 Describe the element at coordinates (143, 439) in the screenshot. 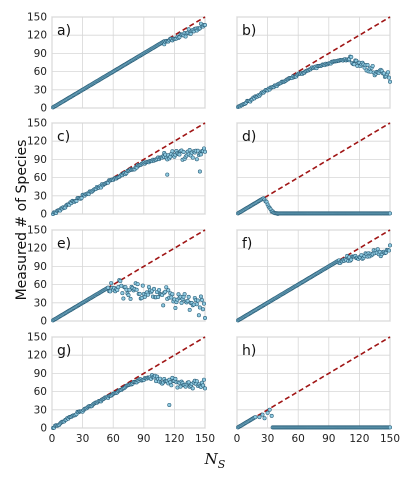

I see `x-tick-label: 90` at that location.